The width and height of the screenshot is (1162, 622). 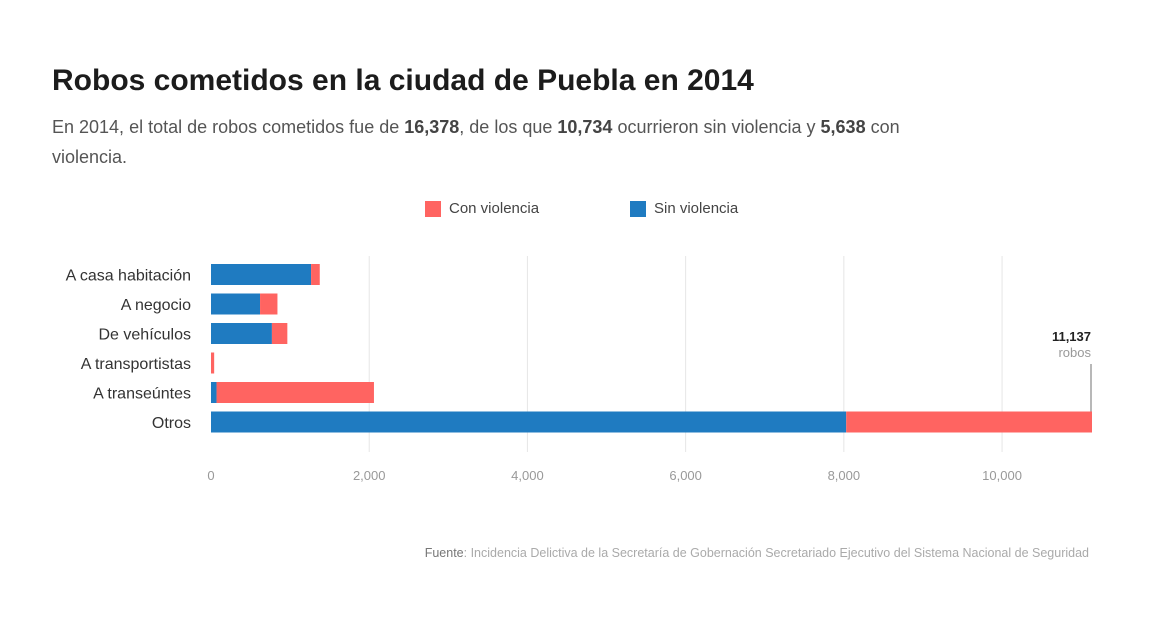 I want to click on legend-swatch-sin-violencia, so click(x=638, y=208).